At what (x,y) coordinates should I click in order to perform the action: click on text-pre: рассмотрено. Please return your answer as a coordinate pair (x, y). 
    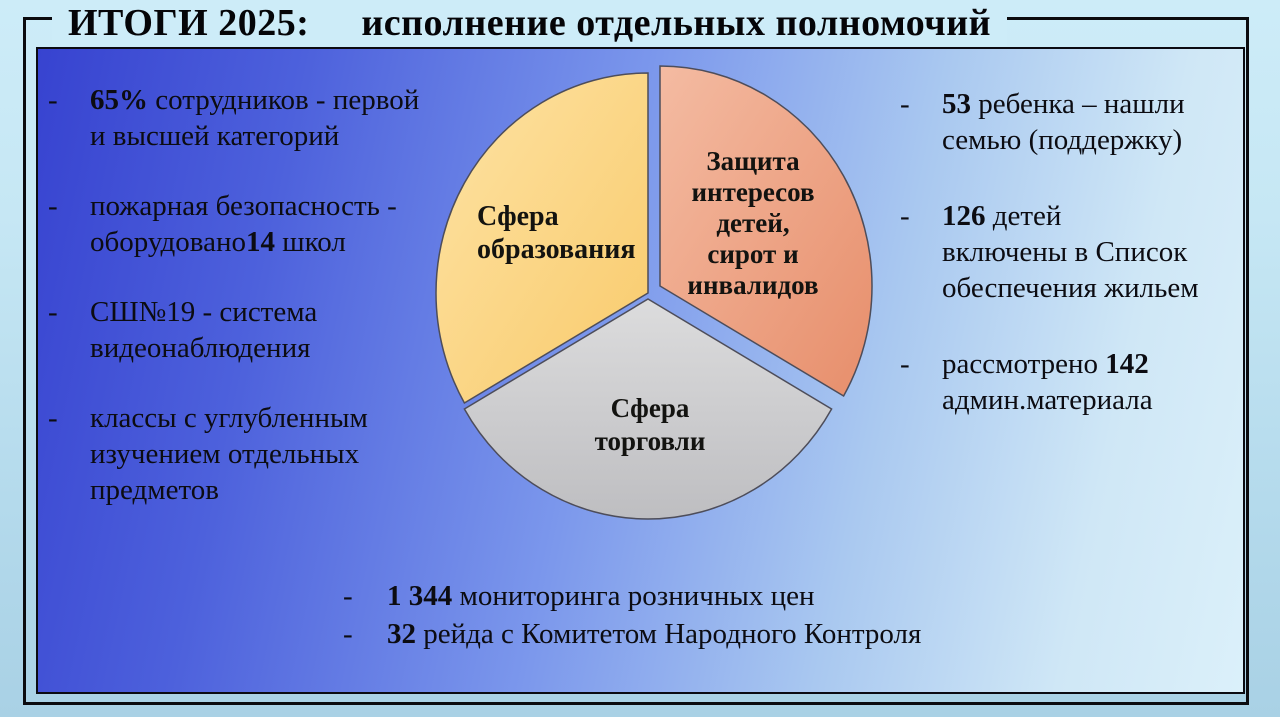
    Looking at the image, I should click on (1024, 364).